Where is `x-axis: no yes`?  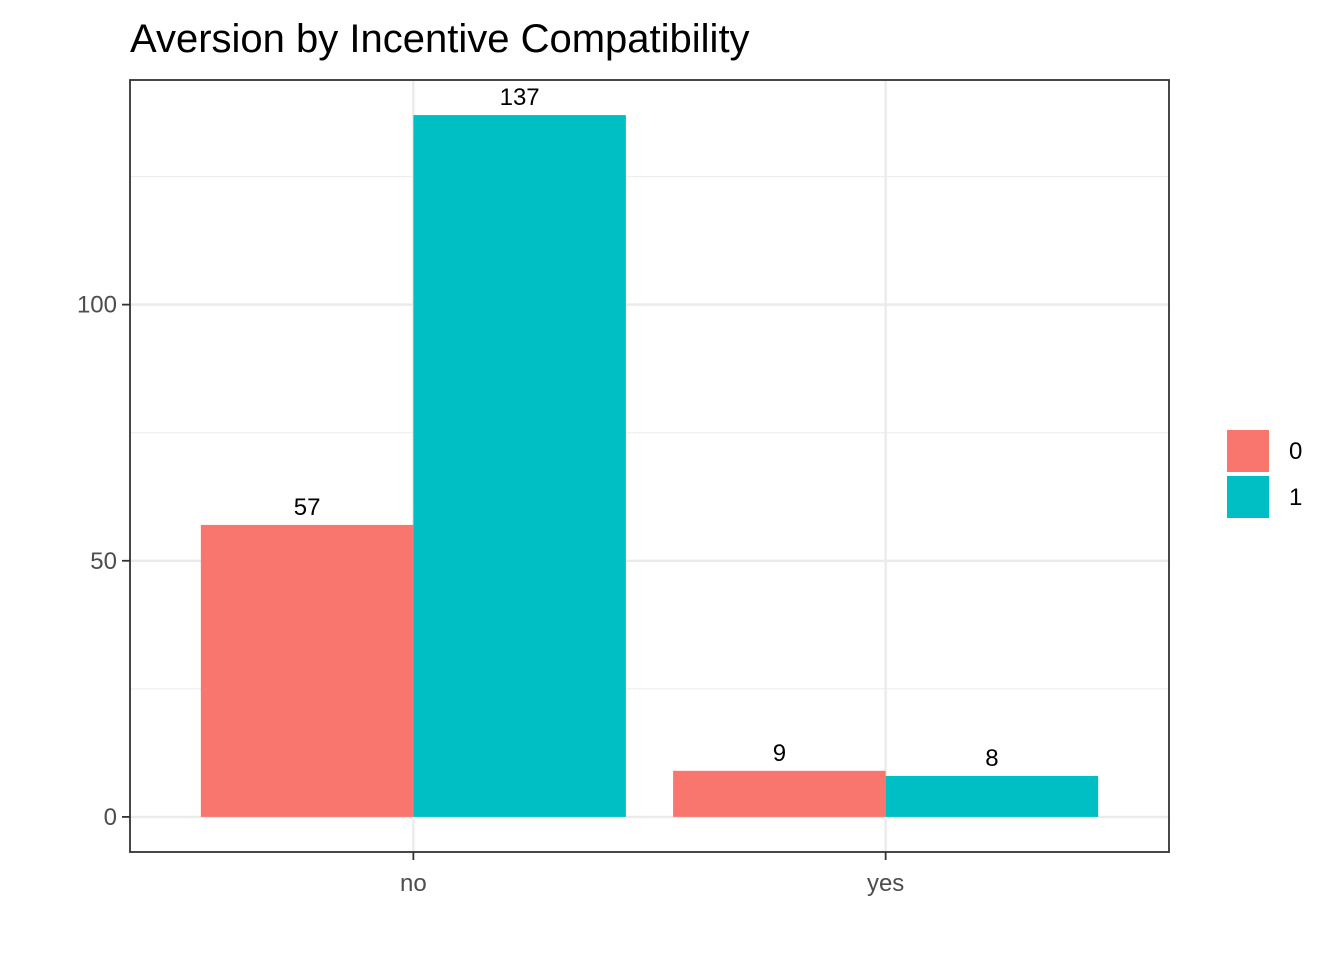
x-axis: no yes is located at coordinates (652, 874).